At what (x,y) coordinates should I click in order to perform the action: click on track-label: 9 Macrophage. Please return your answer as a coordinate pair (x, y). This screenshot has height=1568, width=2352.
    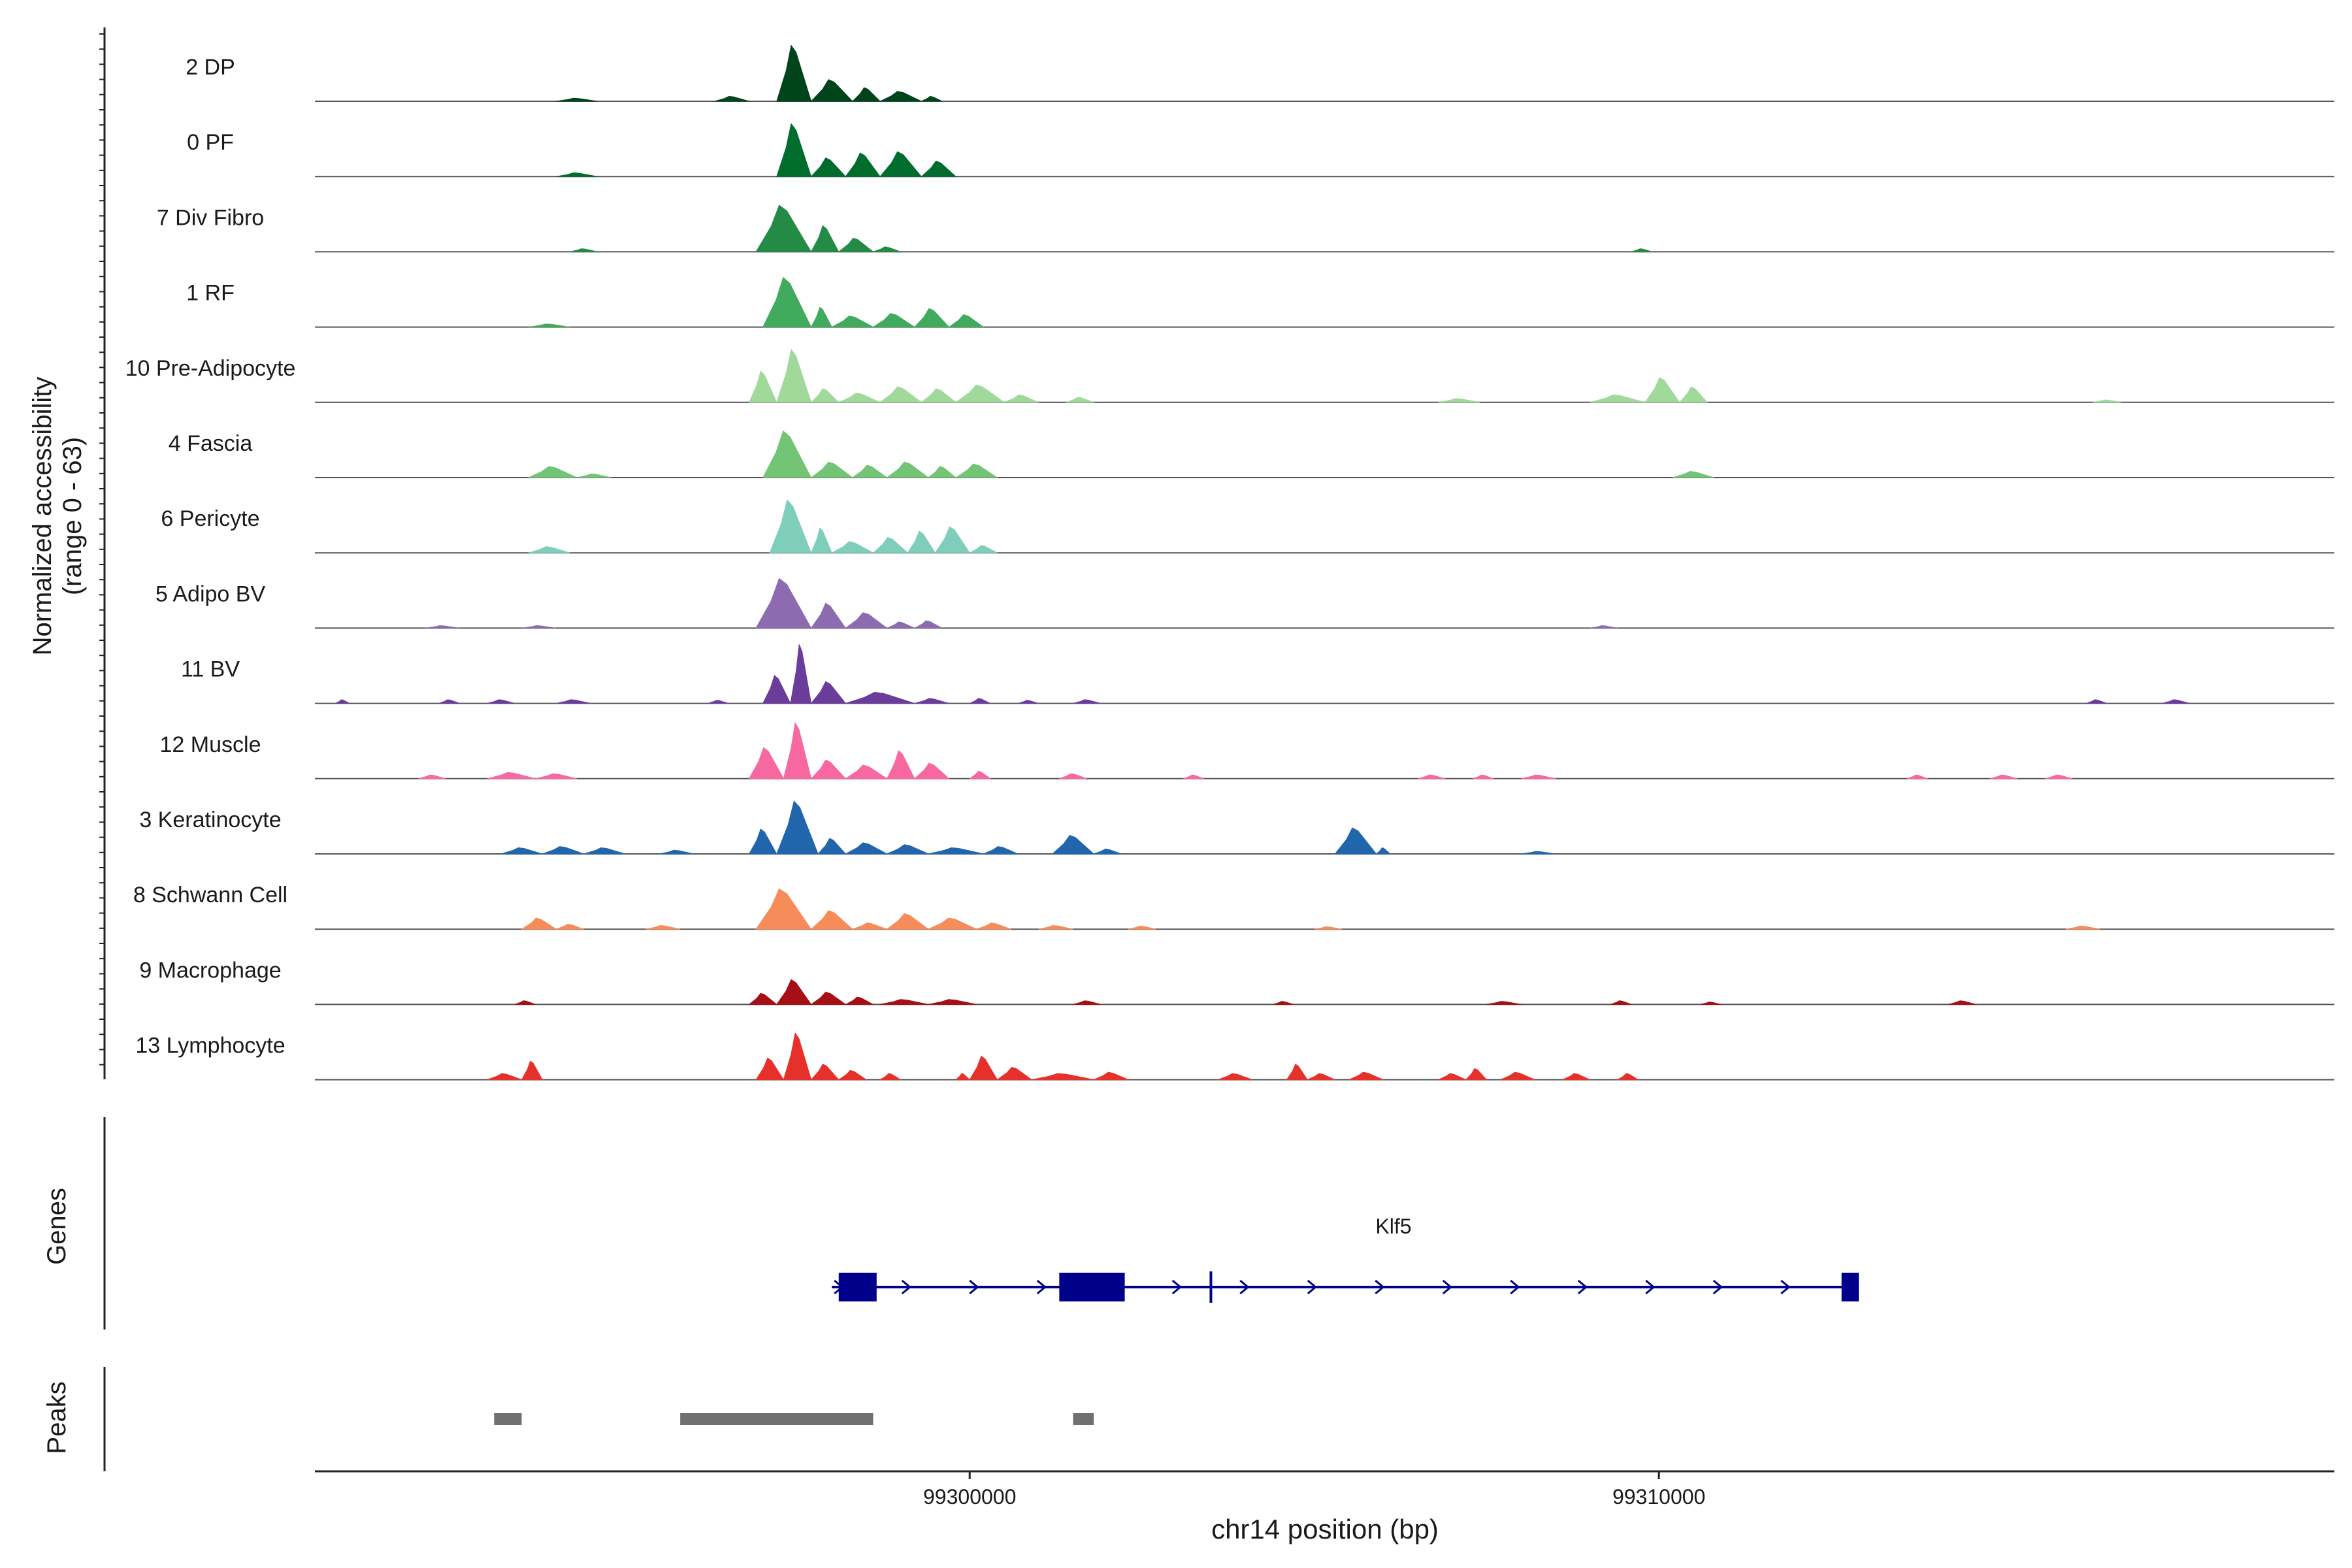
    Looking at the image, I should click on (210, 970).